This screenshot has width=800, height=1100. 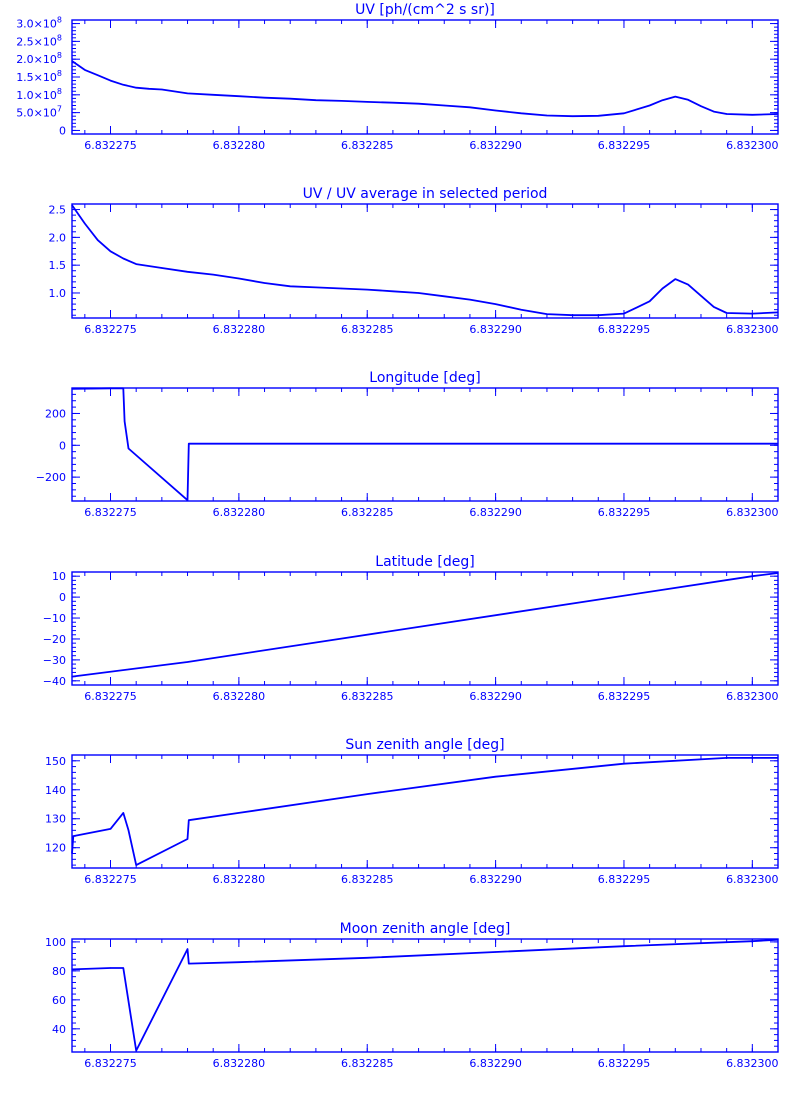 I want to click on y-tick-label: 1.5×10⁸, so click(x=39, y=76).